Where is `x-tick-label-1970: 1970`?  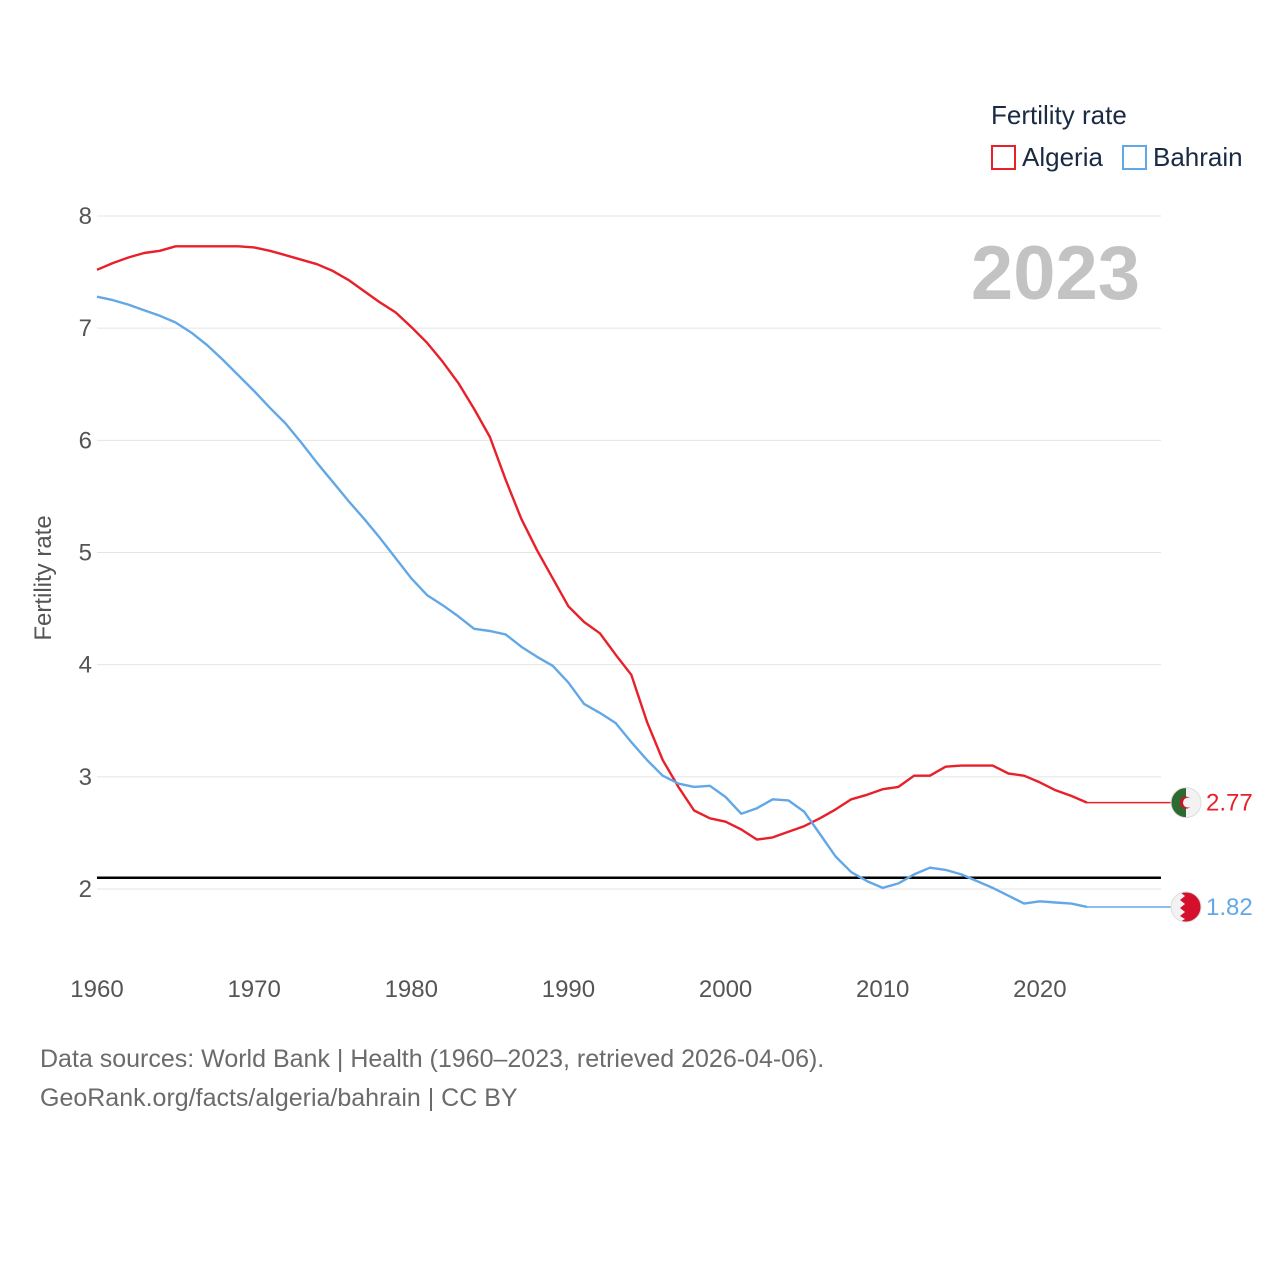 x-tick-label-1970: 1970 is located at coordinates (253, 989).